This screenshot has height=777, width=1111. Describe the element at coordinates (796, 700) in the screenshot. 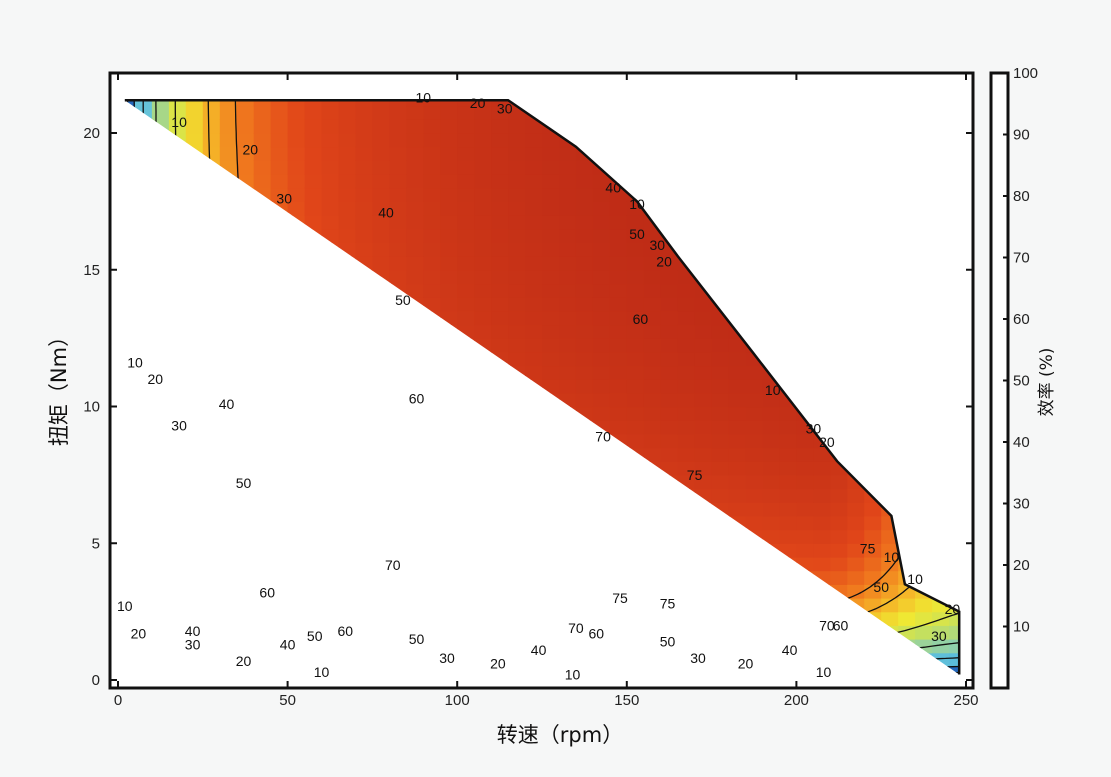

I see `x-tick-label: 200` at that location.